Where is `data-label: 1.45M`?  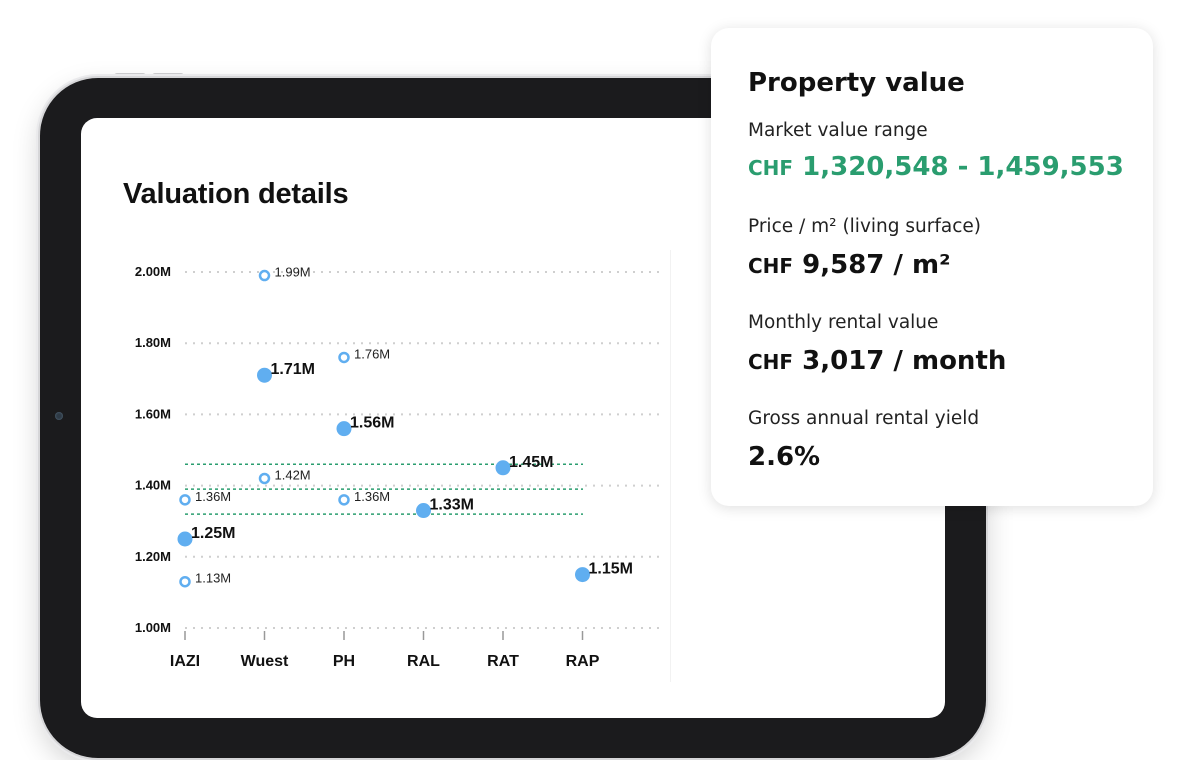 data-label: 1.45M is located at coordinates (531, 462).